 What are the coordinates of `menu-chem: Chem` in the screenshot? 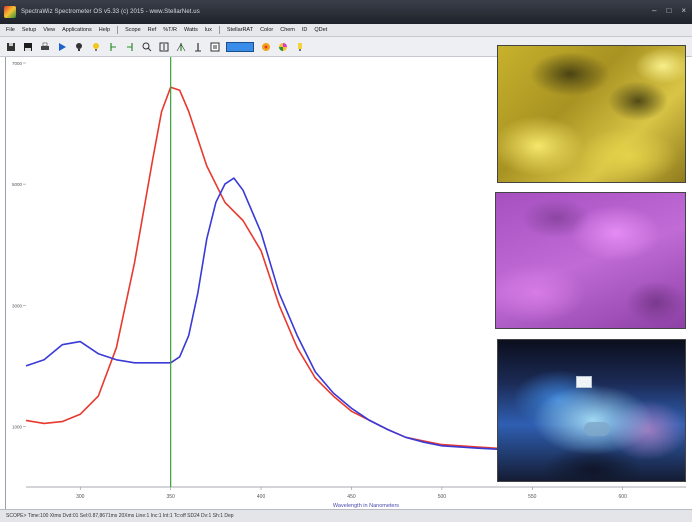 It's located at (287, 30).